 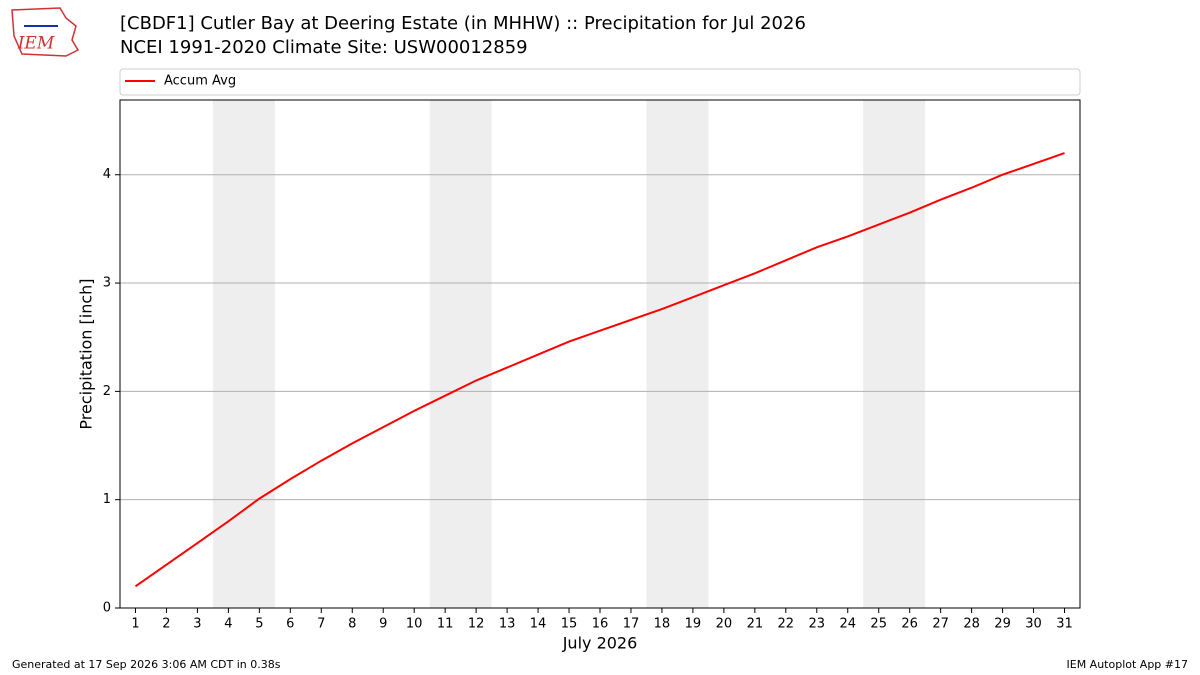 What do you see at coordinates (600, 643) in the screenshot?
I see `x-axis-label: July 2026` at bounding box center [600, 643].